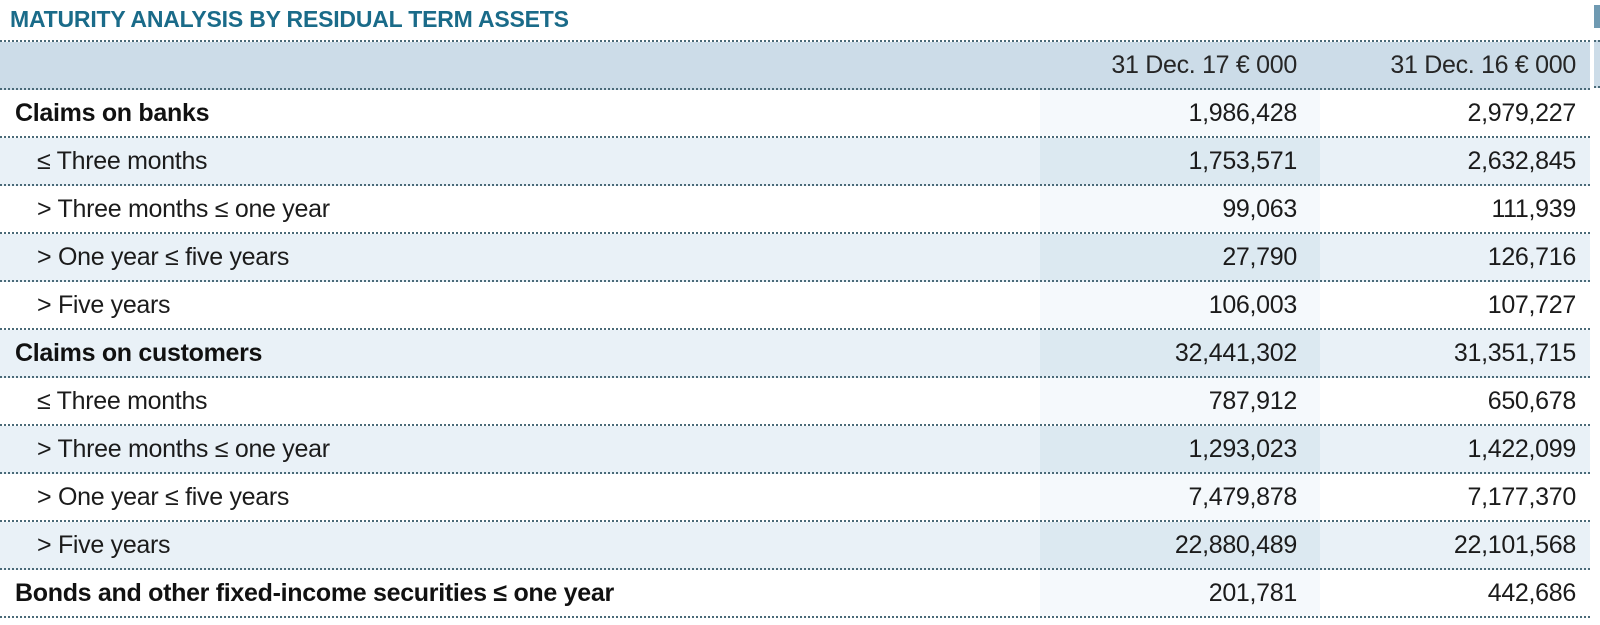  I want to click on table-row: > Three months ≤ one year 99,063 111,939, so click(795, 210).